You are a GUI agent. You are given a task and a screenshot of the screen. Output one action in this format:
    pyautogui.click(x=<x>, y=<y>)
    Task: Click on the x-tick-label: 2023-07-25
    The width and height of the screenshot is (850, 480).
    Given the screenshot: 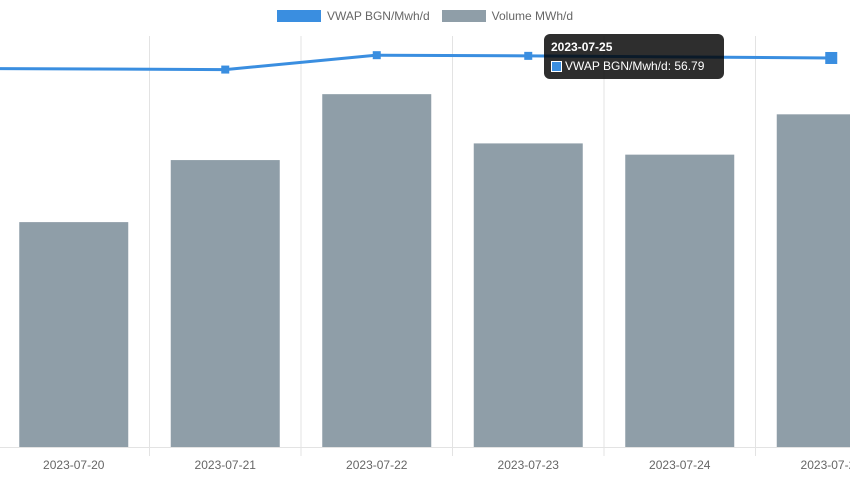 What is the action you would take?
    pyautogui.click(x=825, y=465)
    